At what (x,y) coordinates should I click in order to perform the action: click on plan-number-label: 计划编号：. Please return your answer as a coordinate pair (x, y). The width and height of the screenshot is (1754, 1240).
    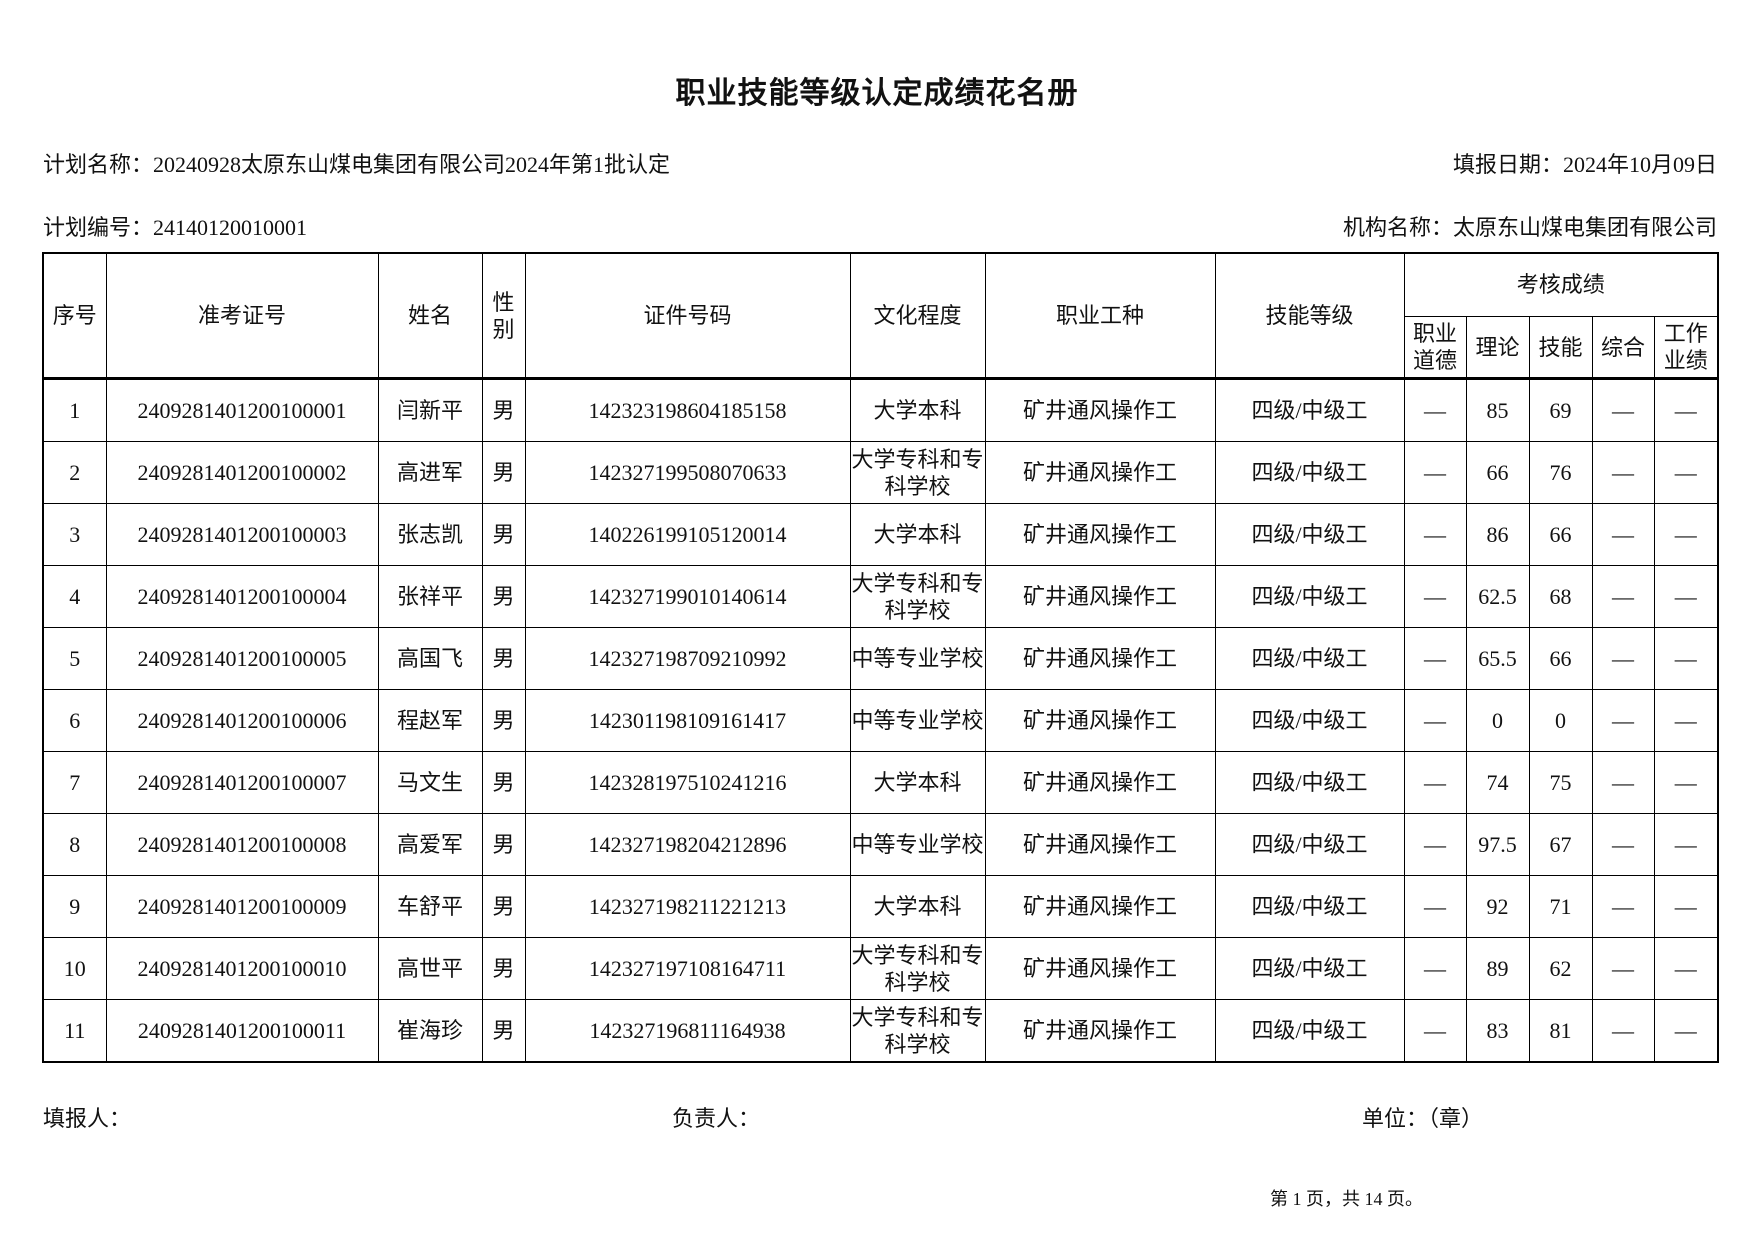
    Looking at the image, I should click on (98, 227).